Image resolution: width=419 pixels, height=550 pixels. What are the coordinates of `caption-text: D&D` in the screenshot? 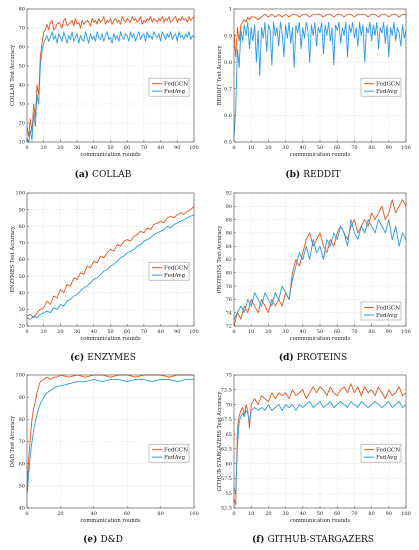 It's located at (111, 540).